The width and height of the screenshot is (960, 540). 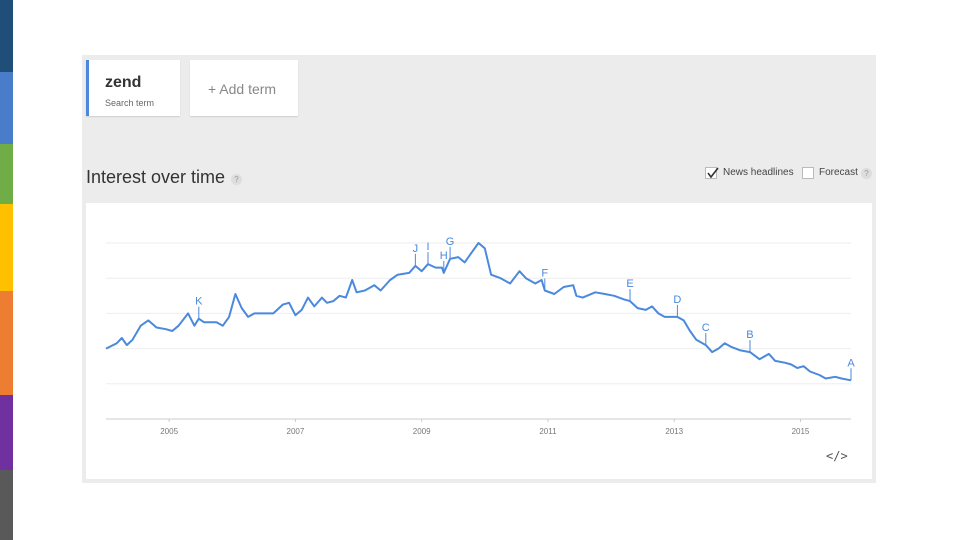 I want to click on annotation-j: J, so click(x=416, y=254).